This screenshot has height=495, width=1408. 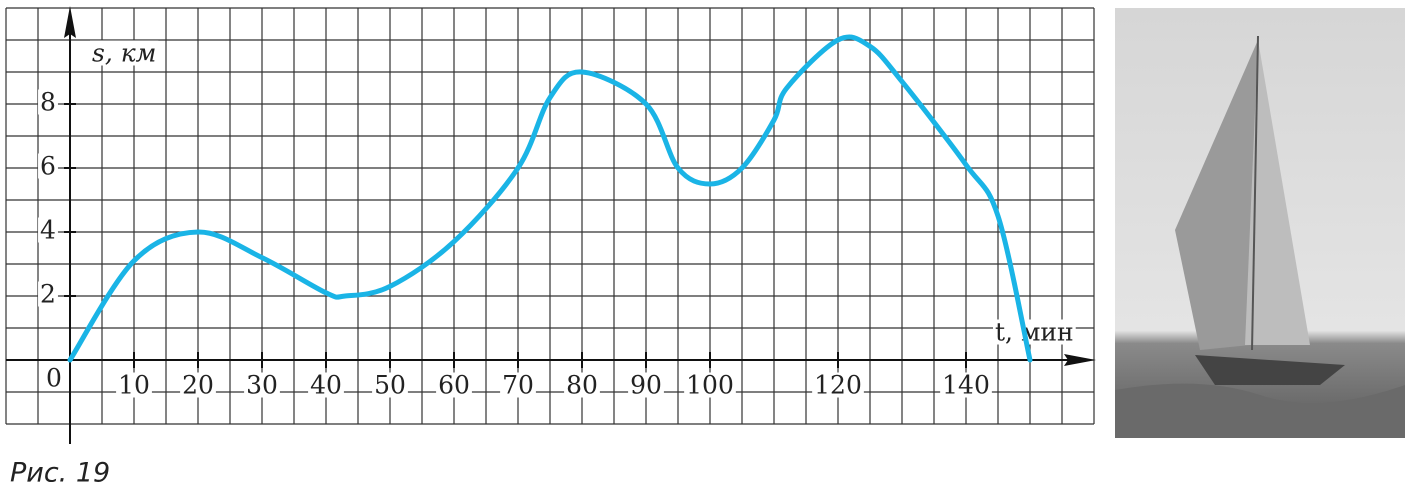 I want to click on caption: Рис. 19, so click(x=60, y=473).